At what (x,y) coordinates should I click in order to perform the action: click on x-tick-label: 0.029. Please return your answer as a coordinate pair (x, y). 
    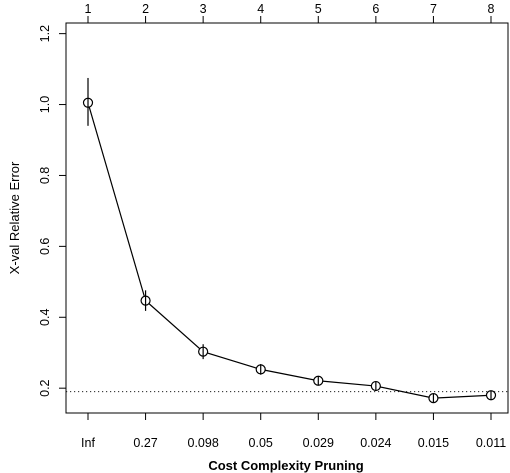
    Looking at the image, I should click on (318, 443).